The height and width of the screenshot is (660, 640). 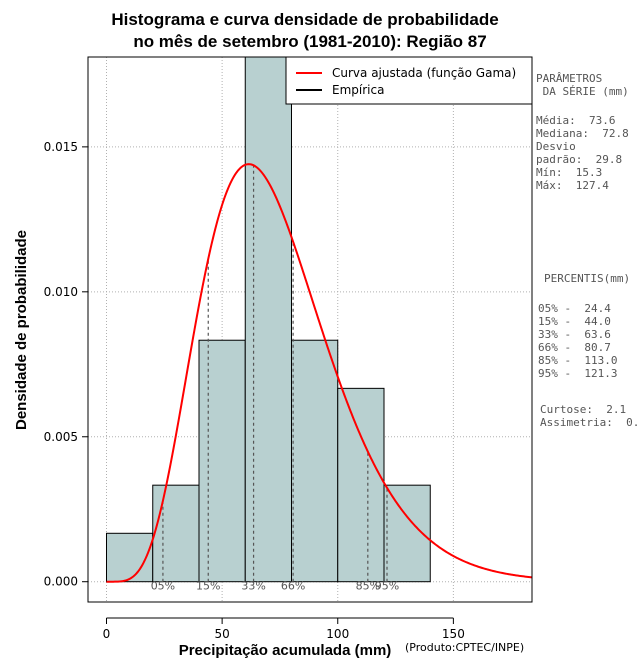 What do you see at coordinates (337, 634) in the screenshot?
I see `x-tick-label: 100` at bounding box center [337, 634].